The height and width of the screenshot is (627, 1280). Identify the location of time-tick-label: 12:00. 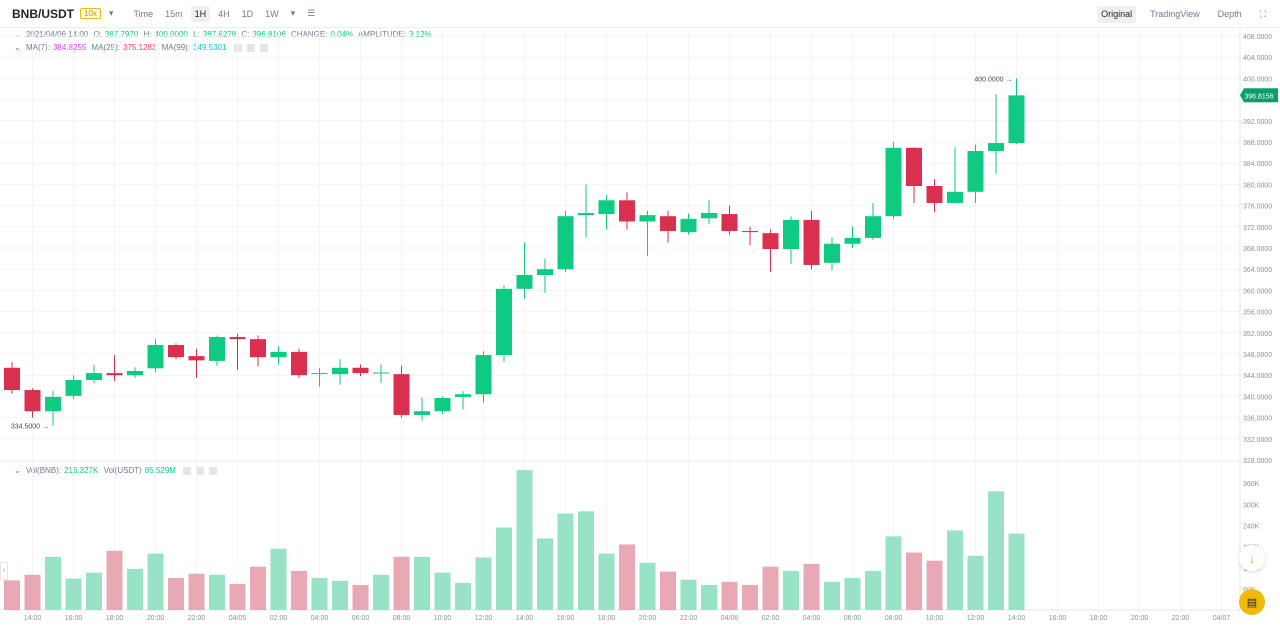
(976, 618).